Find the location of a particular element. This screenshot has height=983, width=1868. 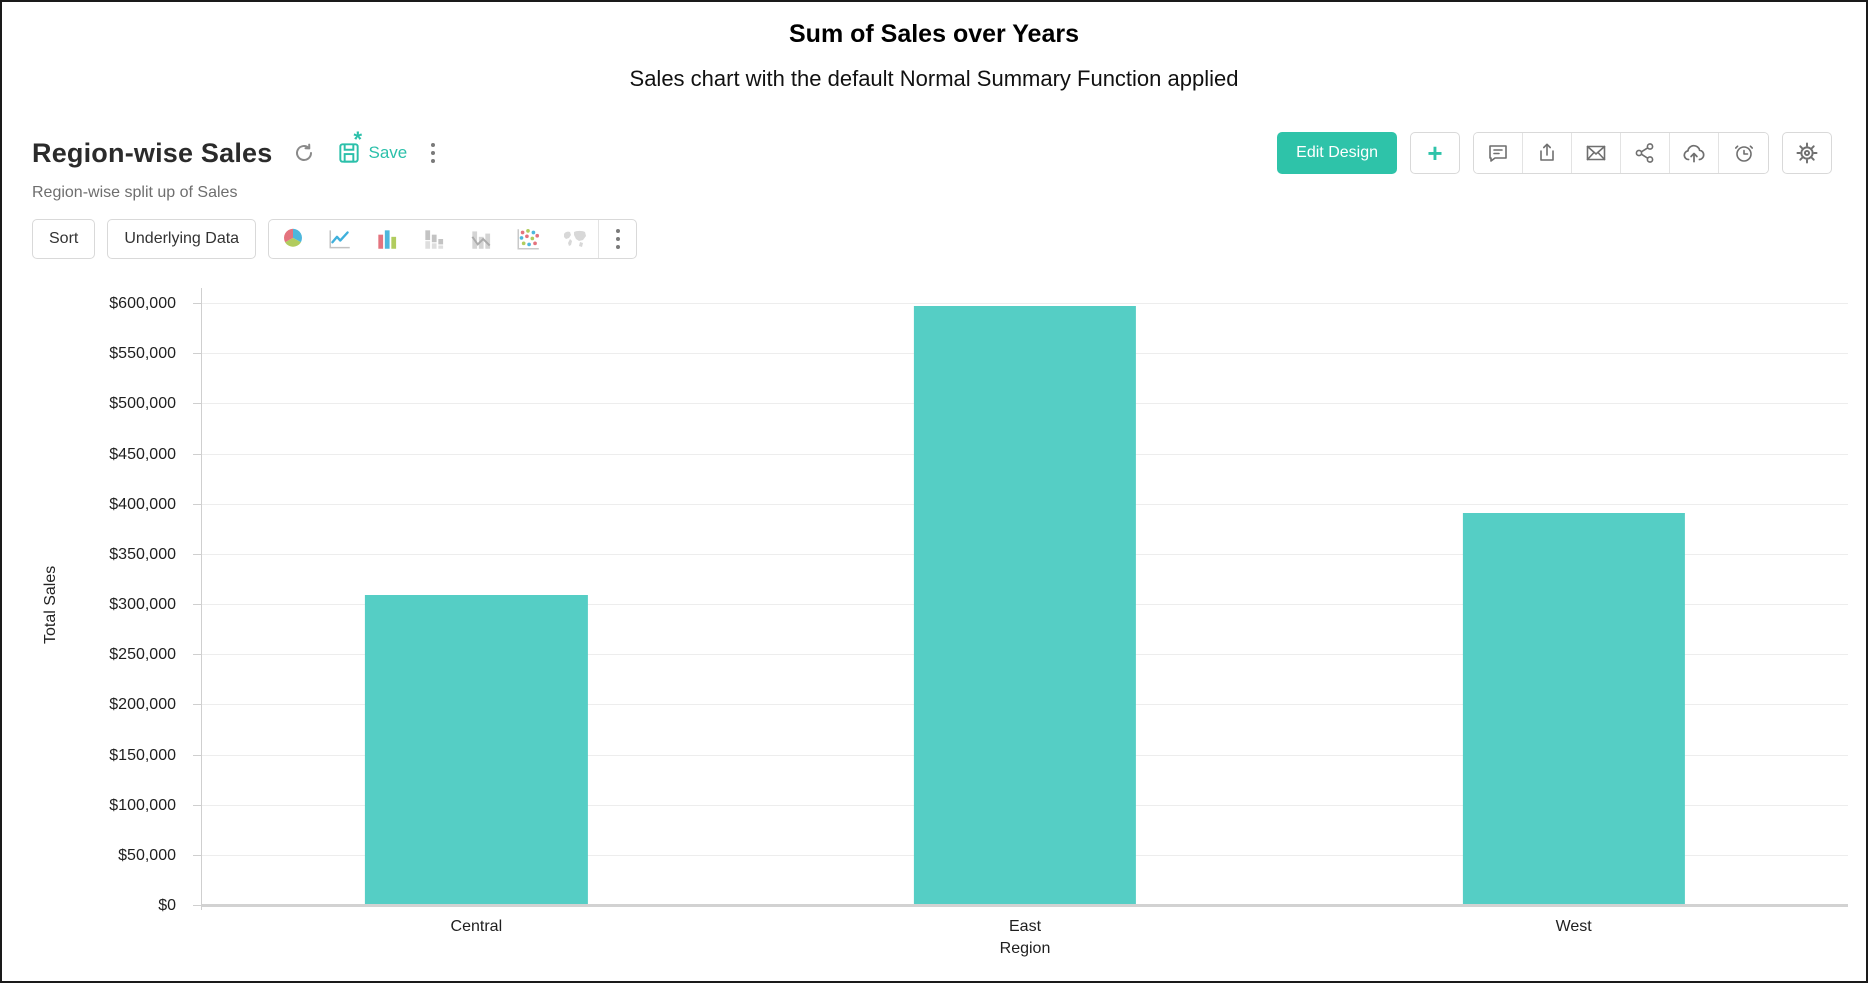

report-header-right: Edit Design + is located at coordinates (1554, 153).